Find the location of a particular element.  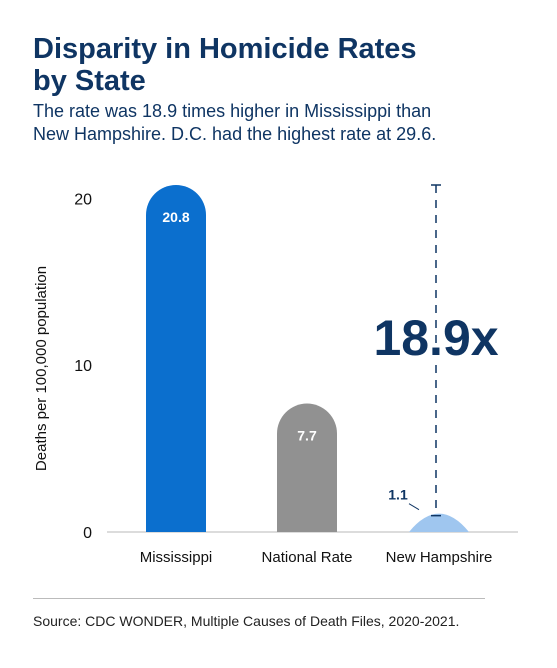

bar-national-rate is located at coordinates (307, 467).